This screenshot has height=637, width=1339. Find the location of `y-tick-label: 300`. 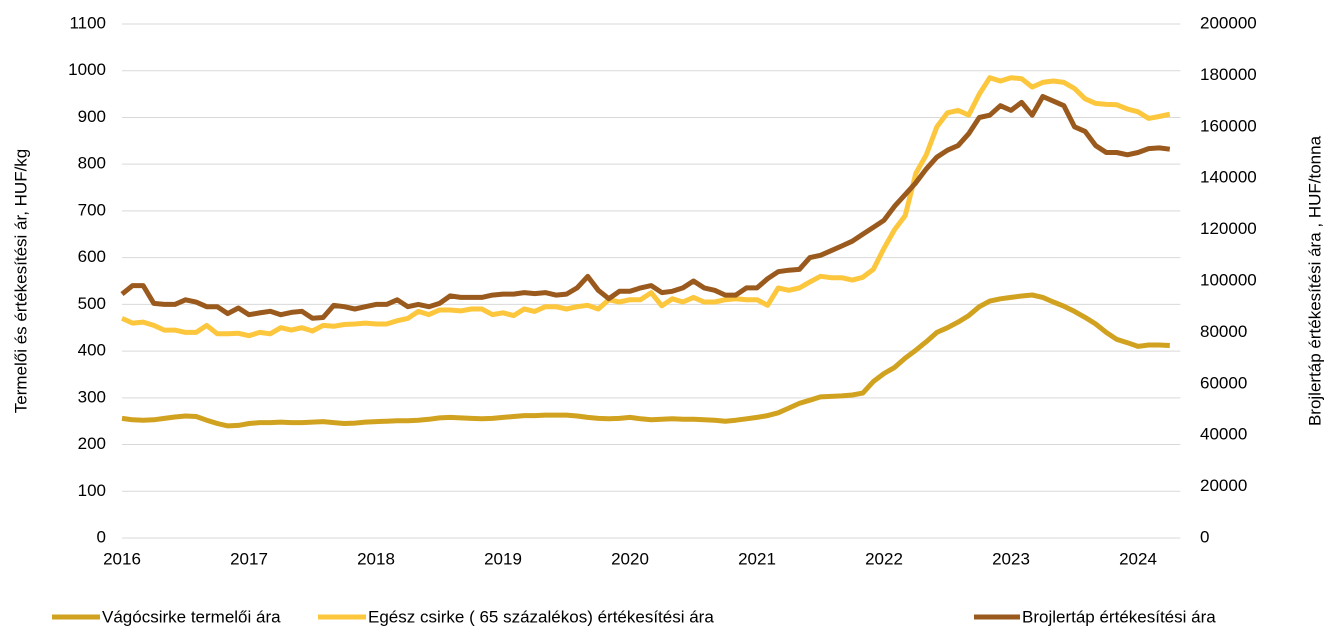

y-tick-label: 300 is located at coordinates (92, 396).